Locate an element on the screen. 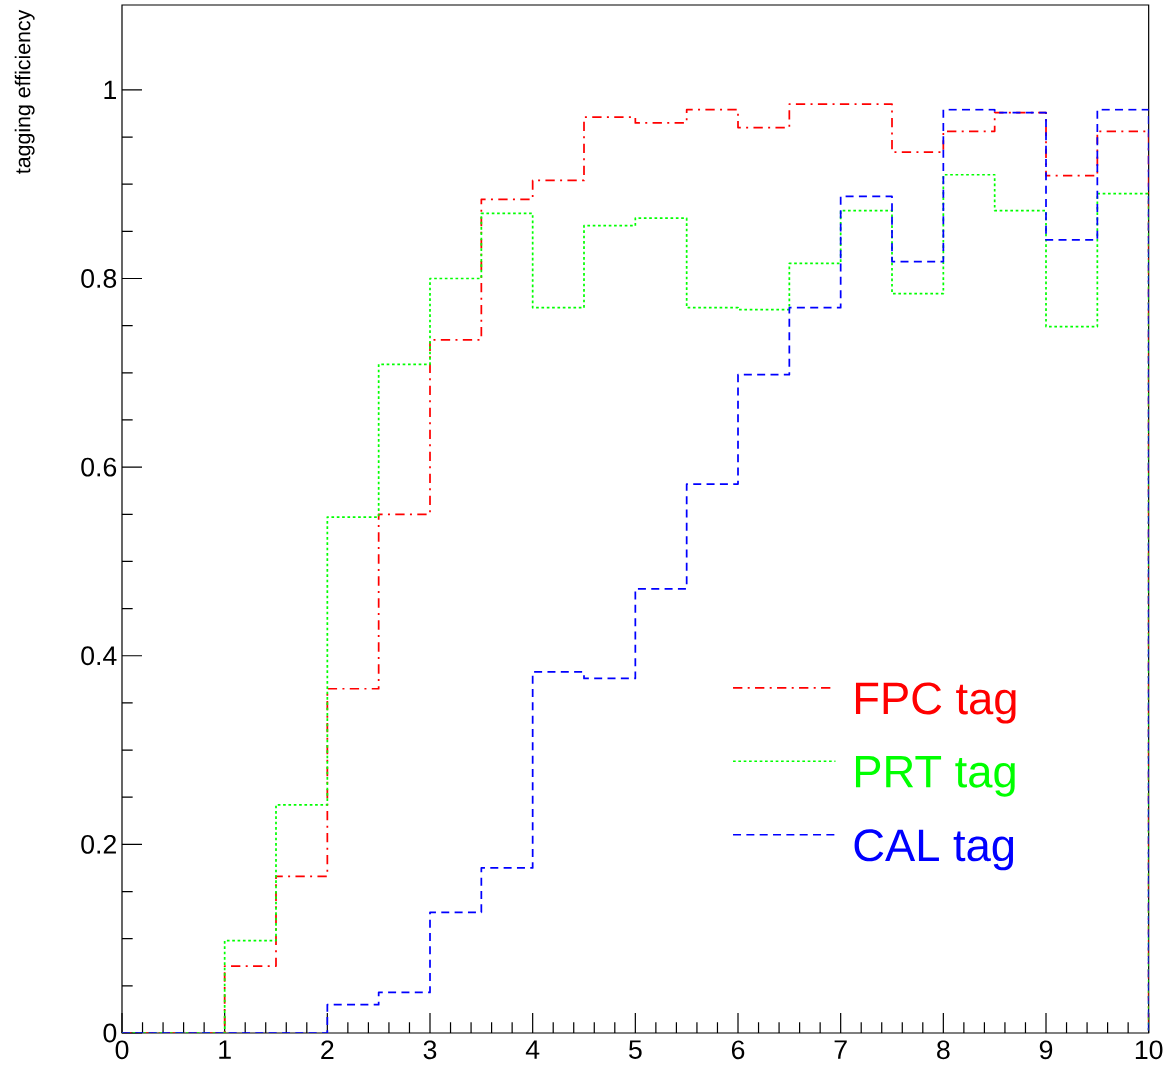  x-tick-label: 7 is located at coordinates (840, 1049).